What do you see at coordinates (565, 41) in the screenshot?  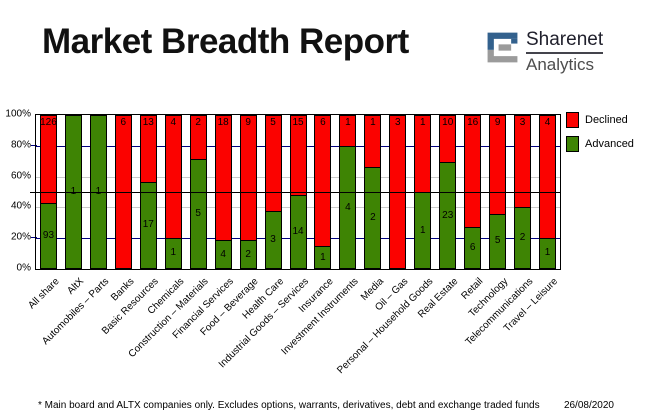 I see `logo-name: Sharenet` at bounding box center [565, 41].